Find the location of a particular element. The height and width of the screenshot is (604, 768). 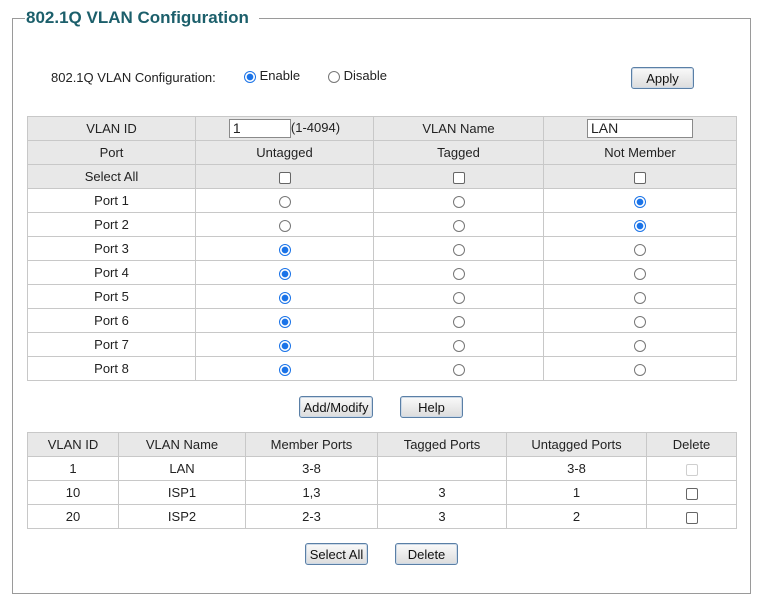

vlan-id-label: VLAN ID is located at coordinates (111, 128).